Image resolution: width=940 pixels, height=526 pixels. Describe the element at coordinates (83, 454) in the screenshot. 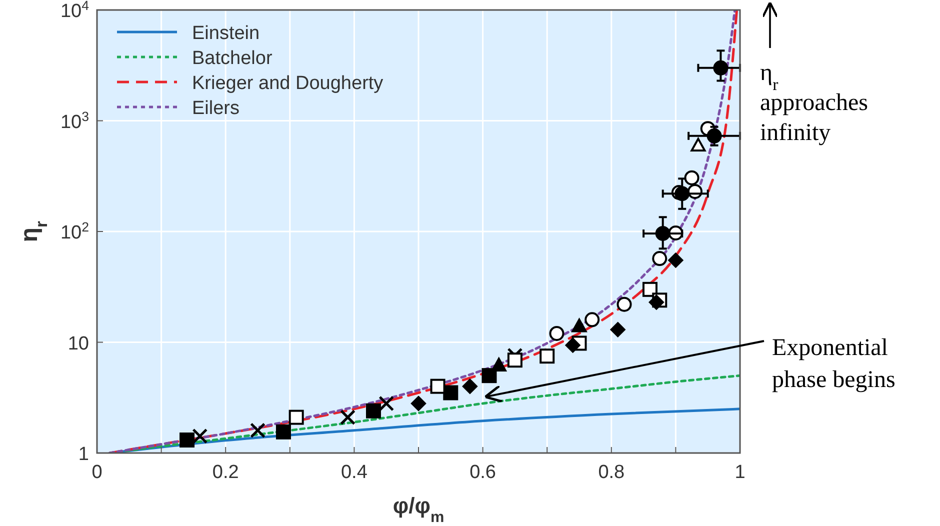

I see `y-tick-label: 1` at that location.